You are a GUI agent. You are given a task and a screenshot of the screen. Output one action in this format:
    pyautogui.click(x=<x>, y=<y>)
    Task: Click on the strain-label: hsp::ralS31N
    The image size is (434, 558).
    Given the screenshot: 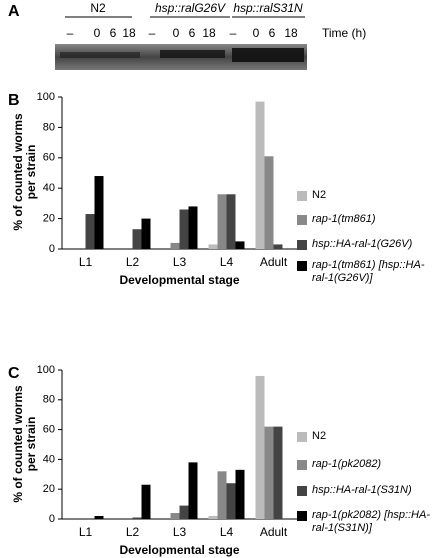 What is the action you would take?
    pyautogui.click(x=268, y=8)
    